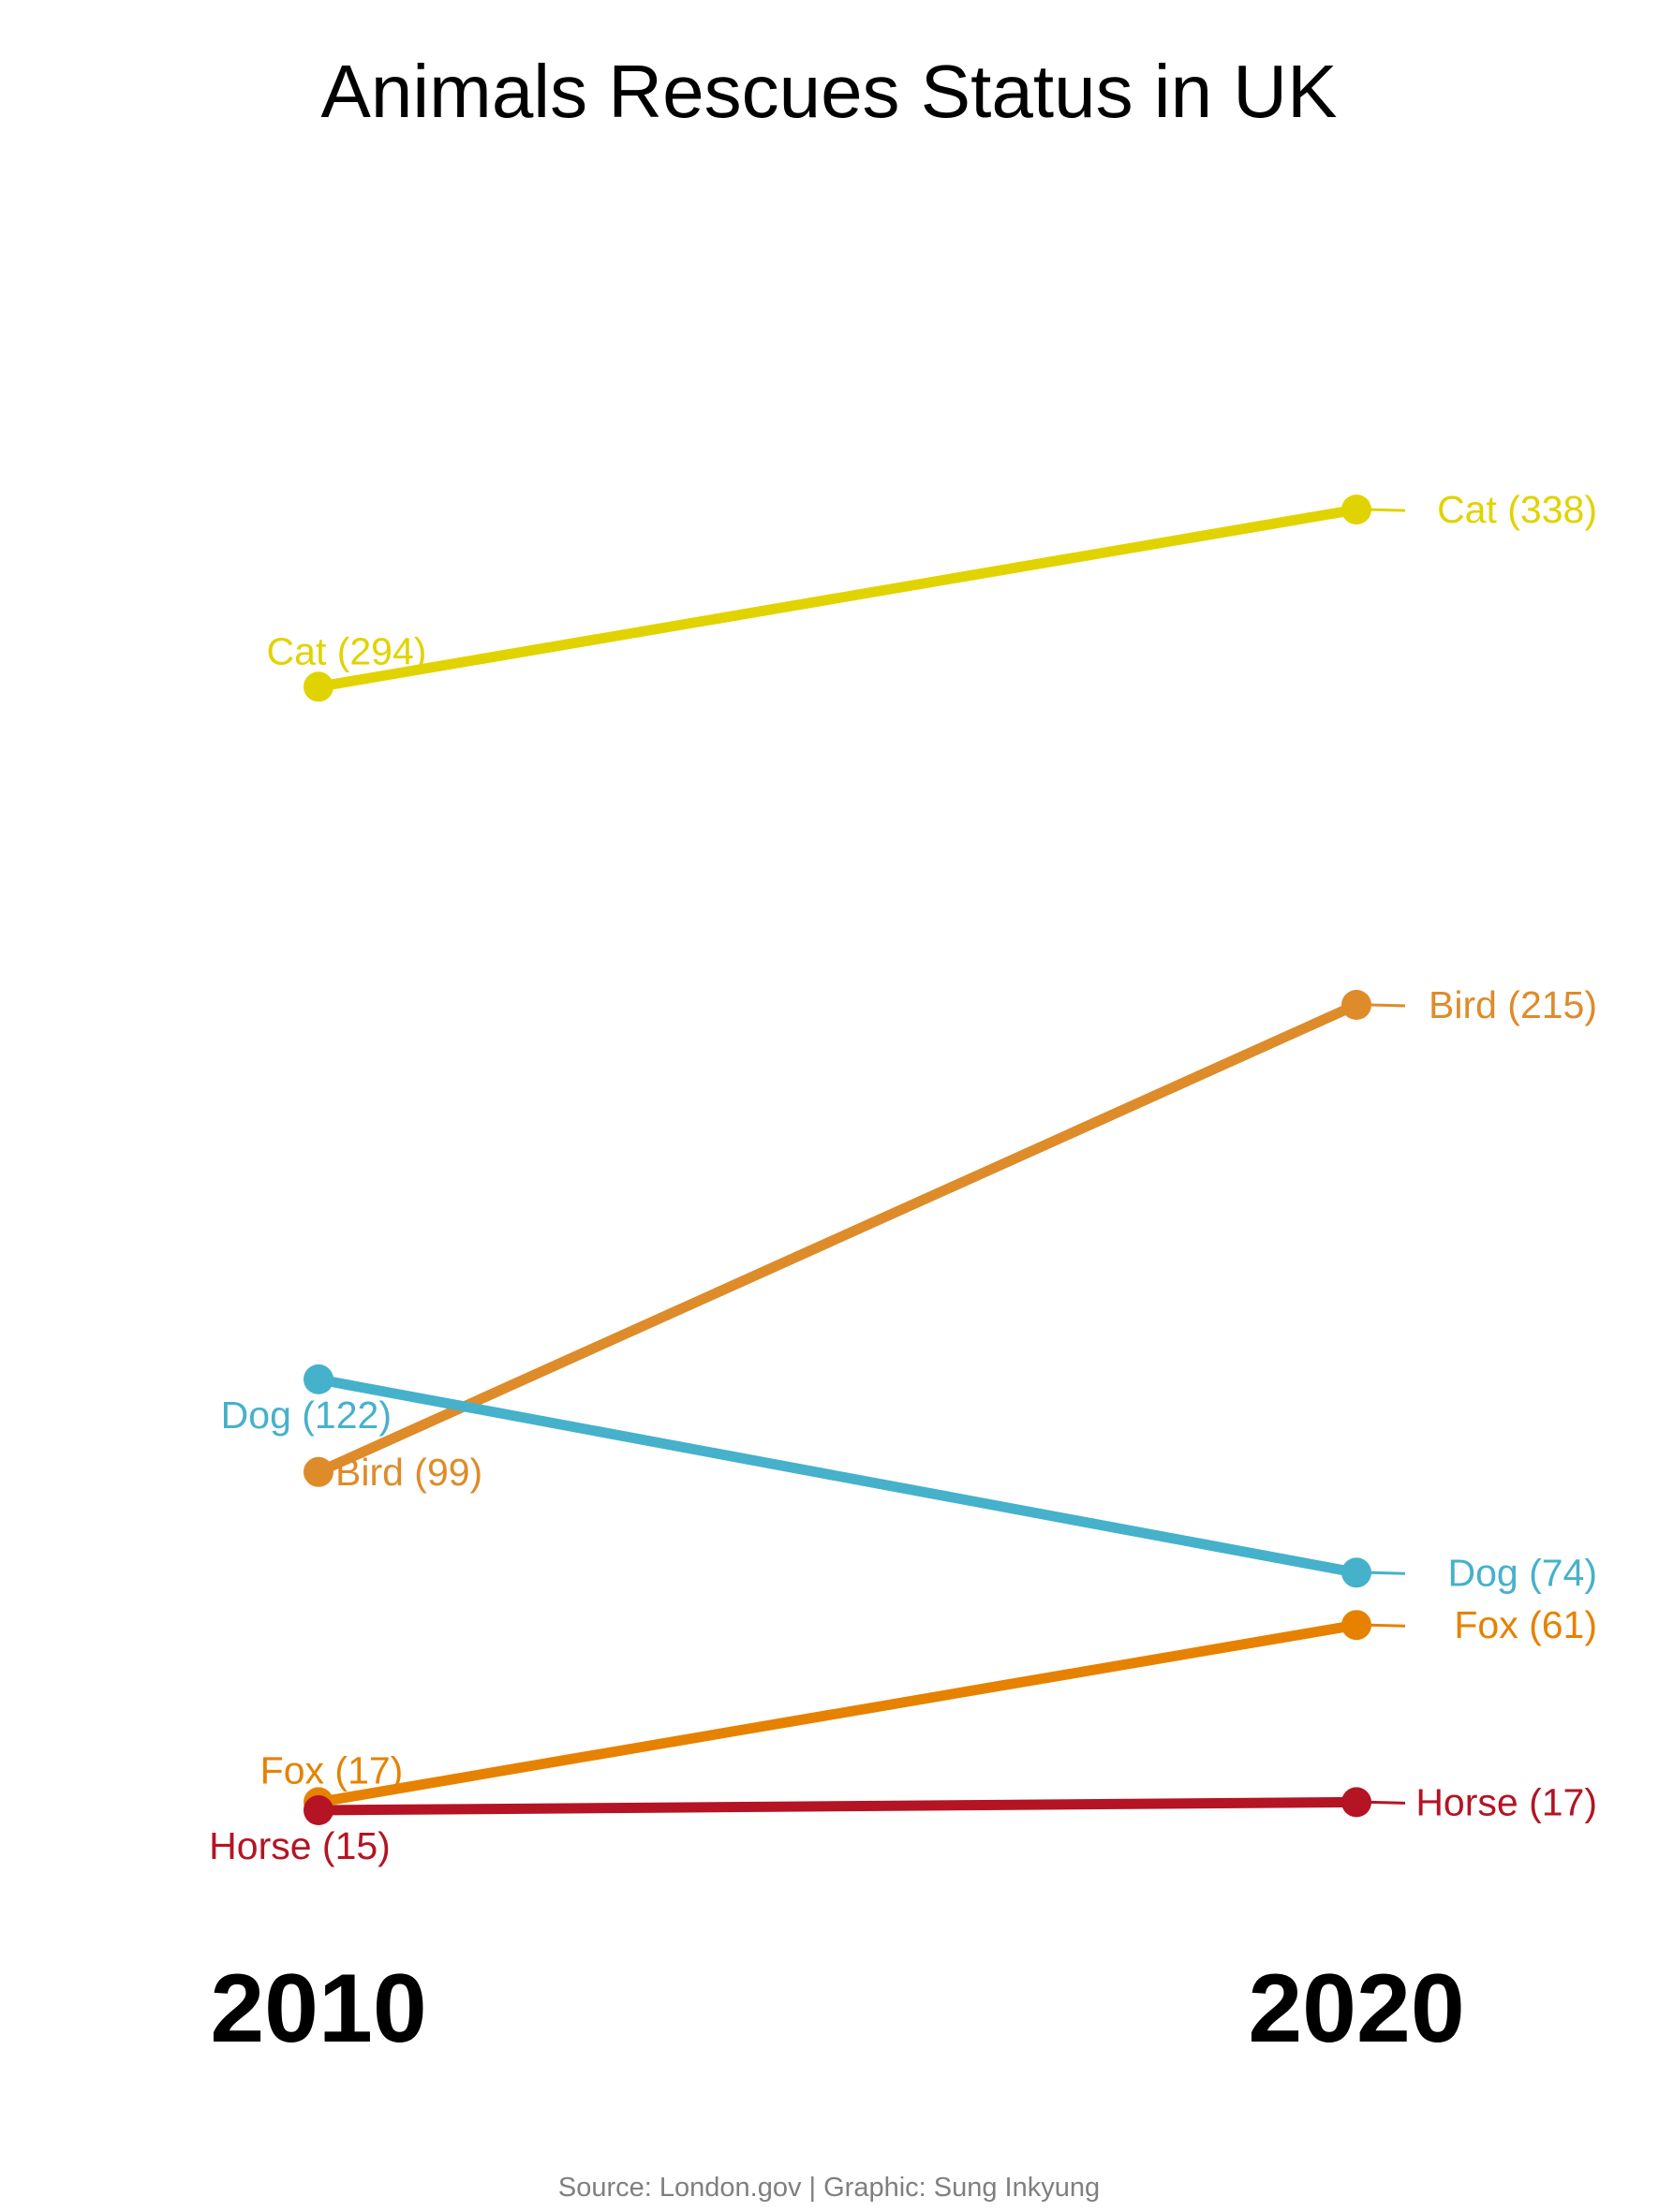 This screenshot has width=1659, height=2212. I want to click on point-dog-end-2020, so click(1356, 1573).